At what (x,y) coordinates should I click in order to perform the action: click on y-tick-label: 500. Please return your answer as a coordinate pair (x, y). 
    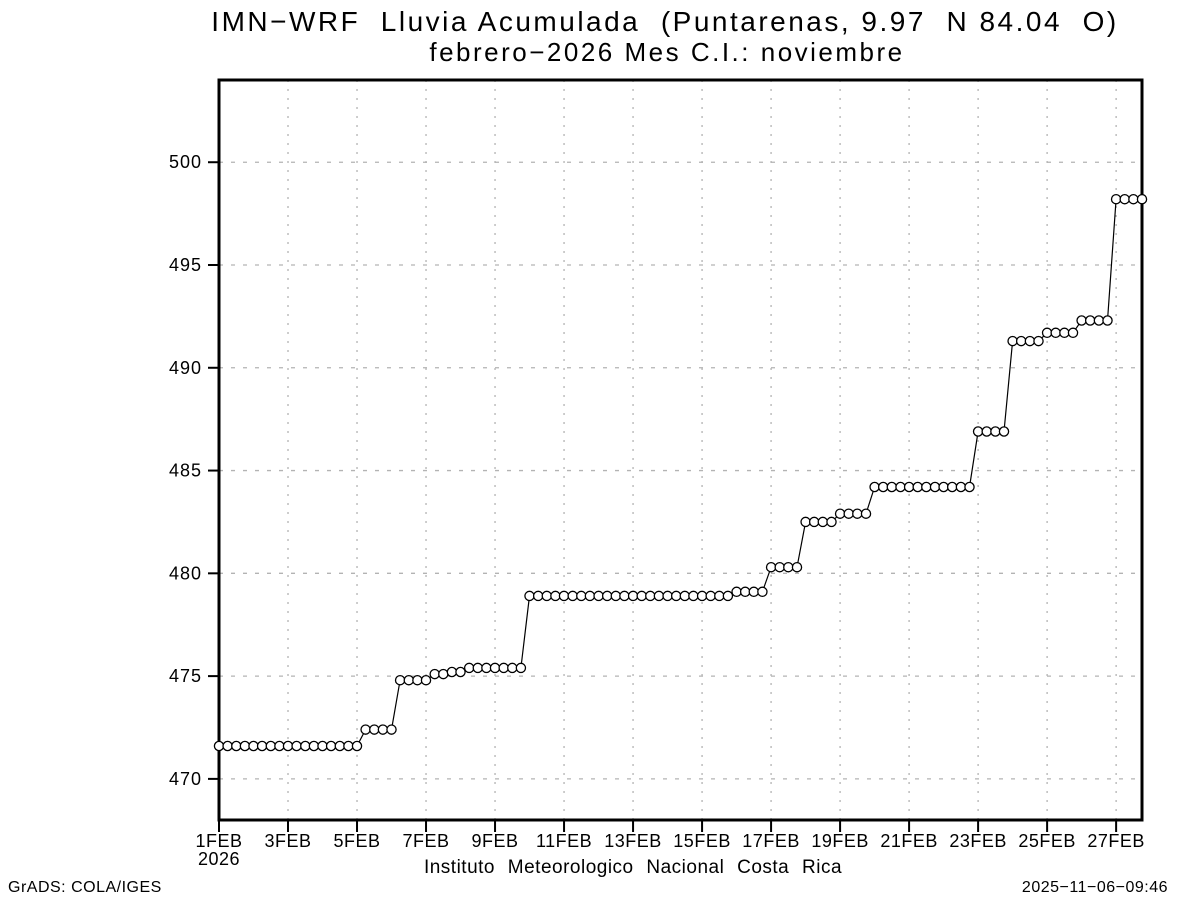
    Looking at the image, I should click on (185, 162).